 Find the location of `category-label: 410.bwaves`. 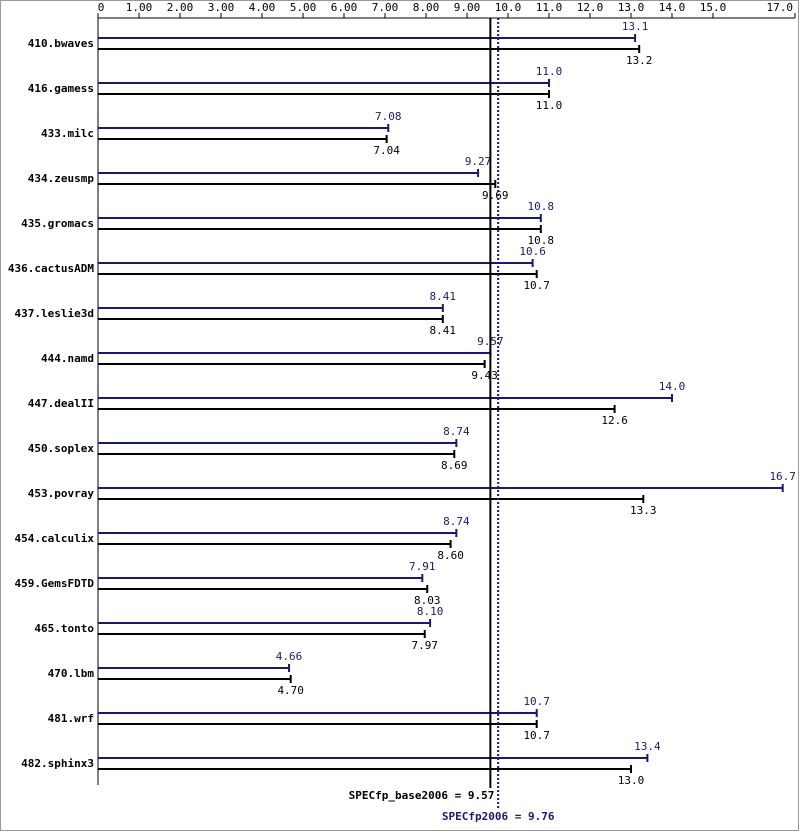

category-label: 410.bwaves is located at coordinates (61, 43).